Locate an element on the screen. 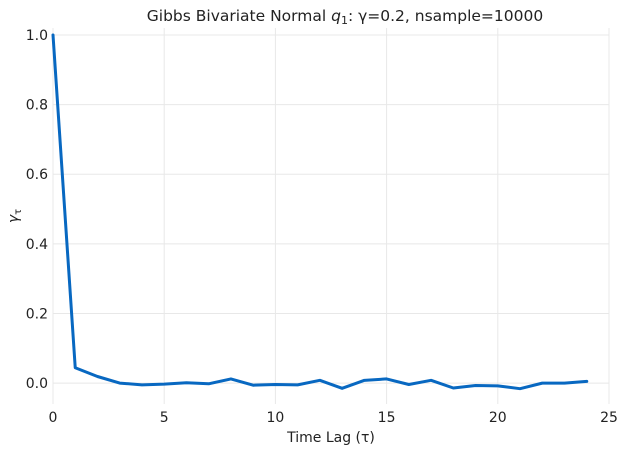 Image resolution: width=625 pixels, height=450 pixels. y-tick-label: 0.8 is located at coordinates (37, 106).